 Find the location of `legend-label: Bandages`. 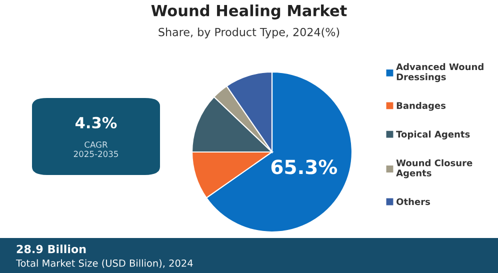

legend-label: Bandages is located at coordinates (421, 106).